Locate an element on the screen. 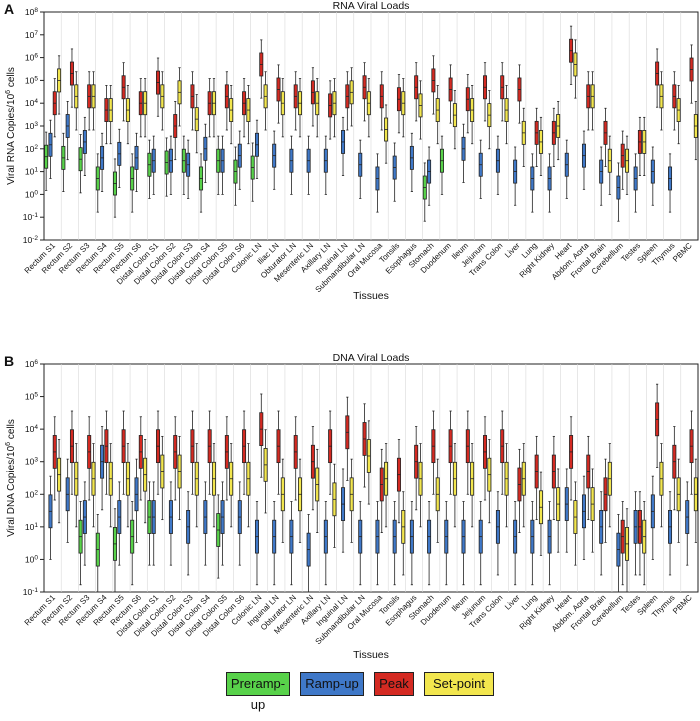  legend-ramp-up: Ramp-up is located at coordinates (332, 684).